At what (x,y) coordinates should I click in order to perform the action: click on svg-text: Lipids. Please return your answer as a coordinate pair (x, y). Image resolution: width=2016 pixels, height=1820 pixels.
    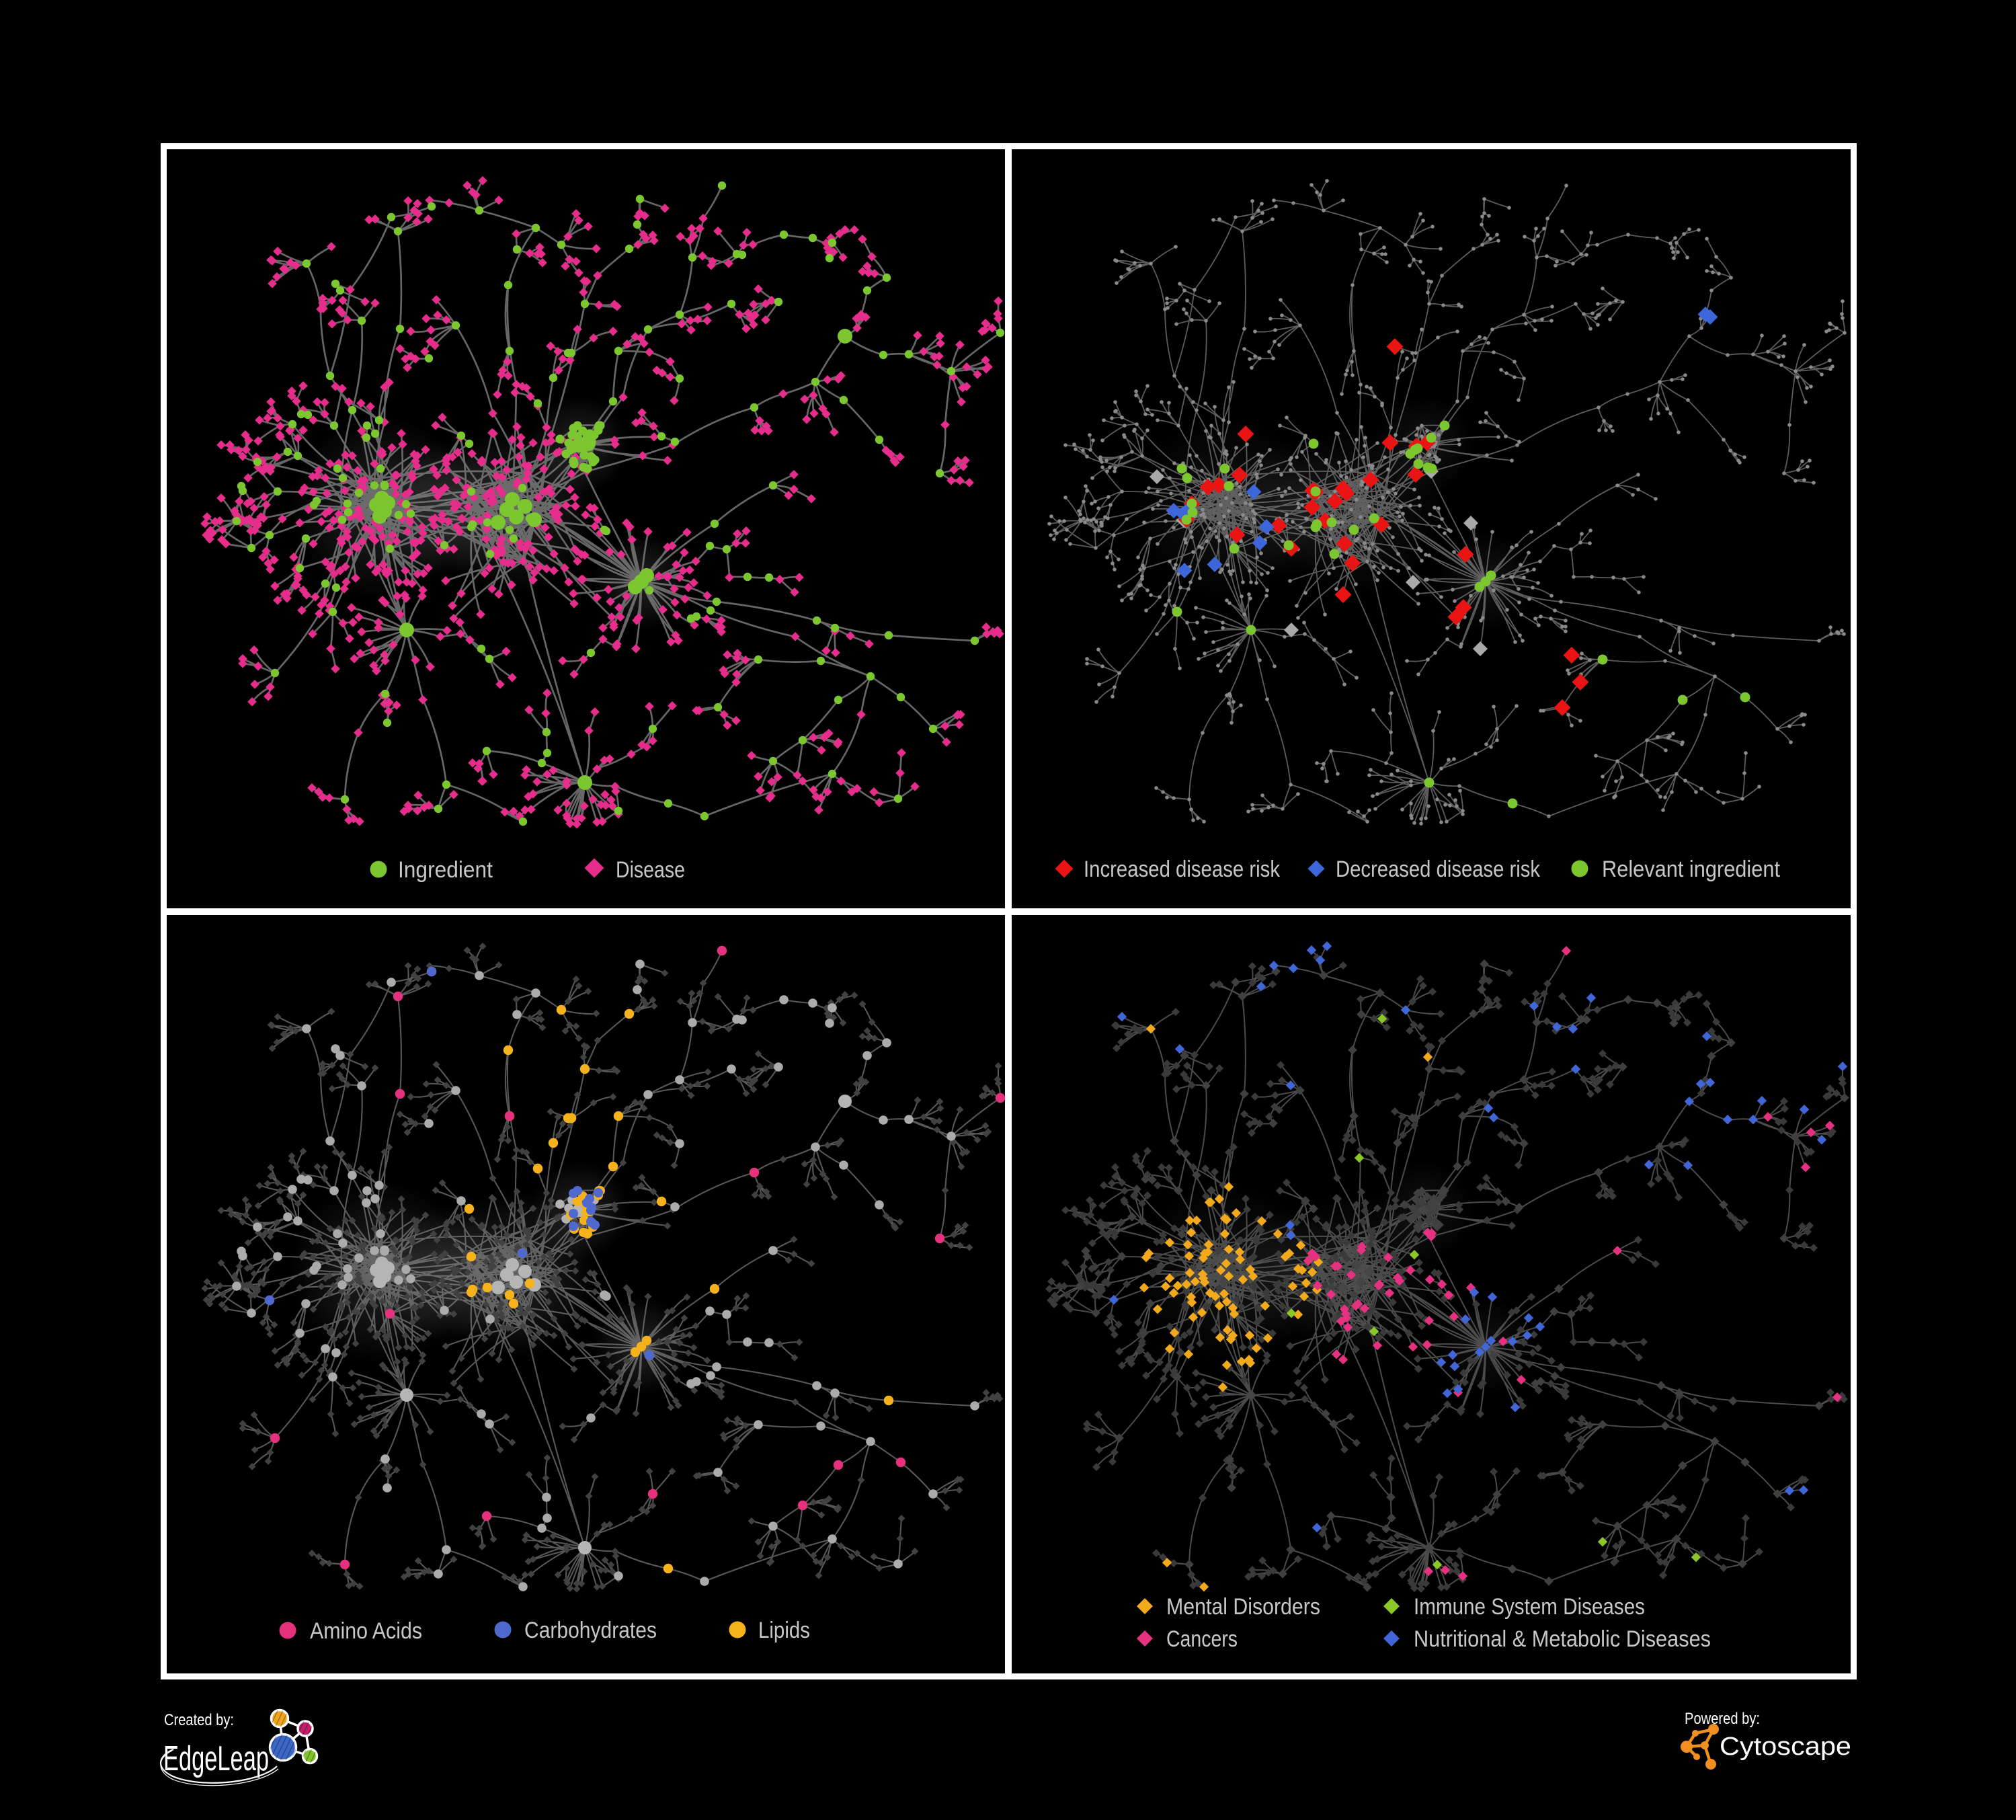
    Looking at the image, I should click on (784, 1630).